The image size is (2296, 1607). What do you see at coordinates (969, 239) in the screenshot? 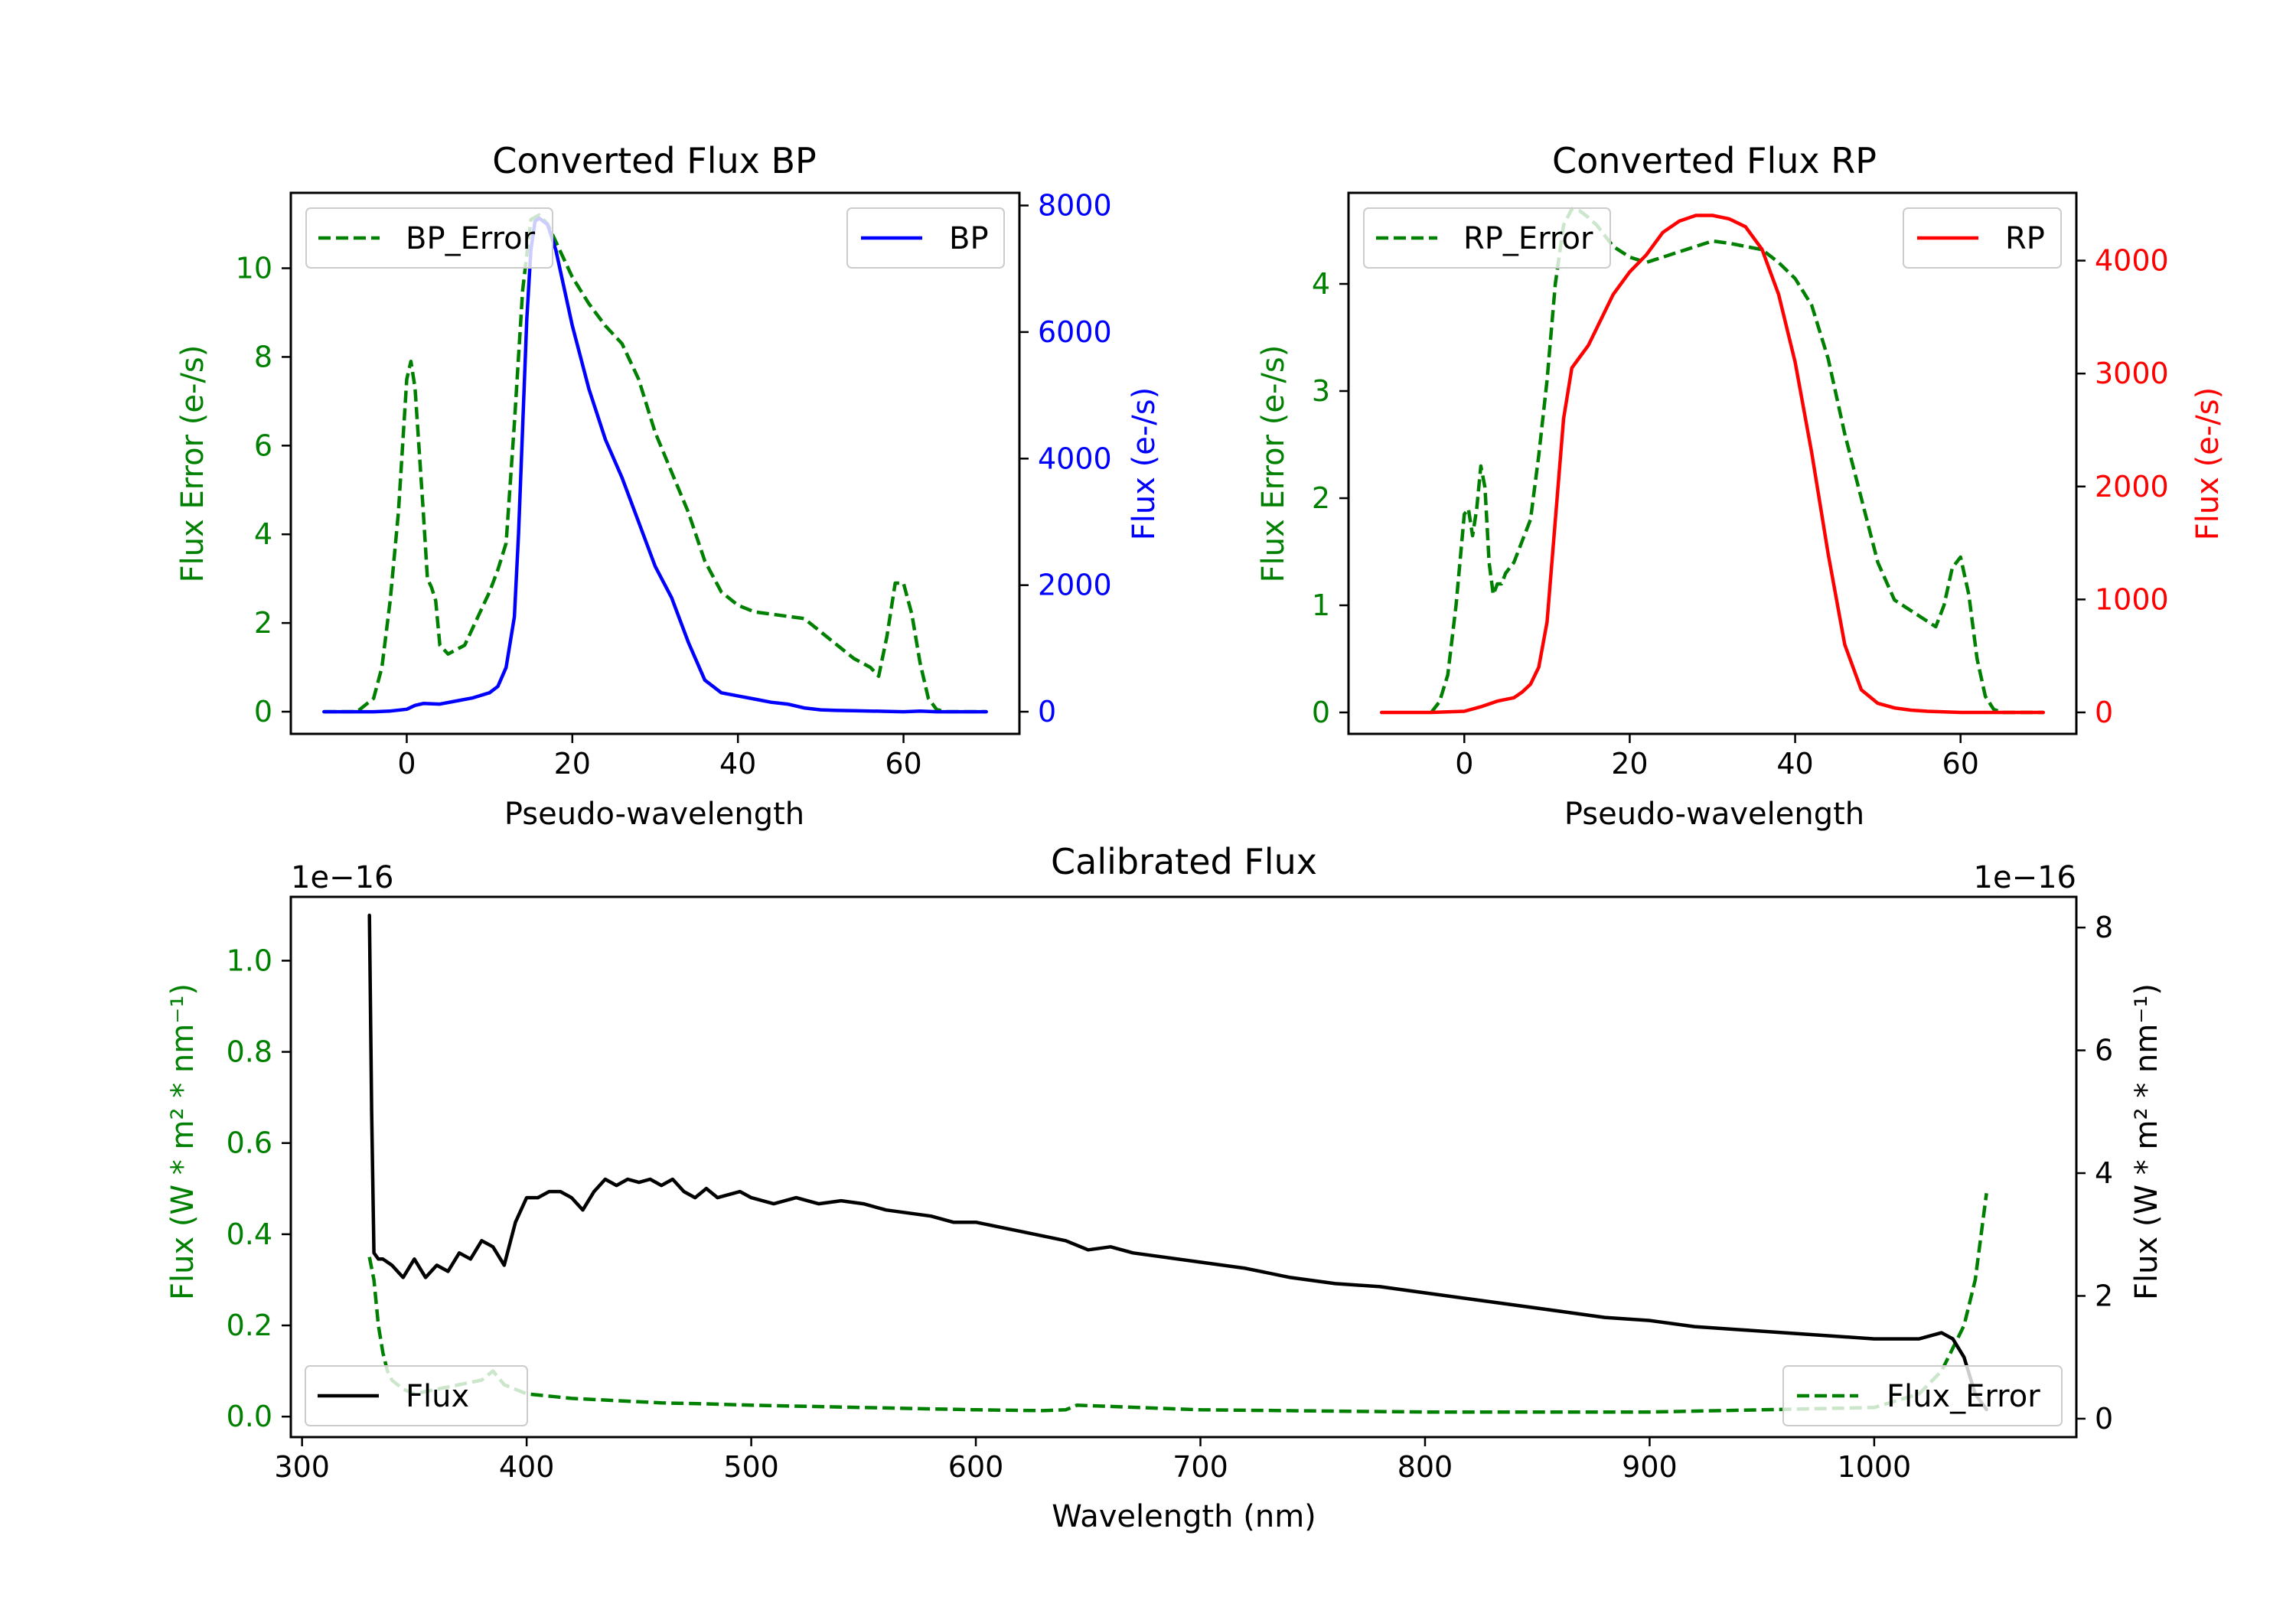
I see `legend-label: BP` at bounding box center [969, 239].